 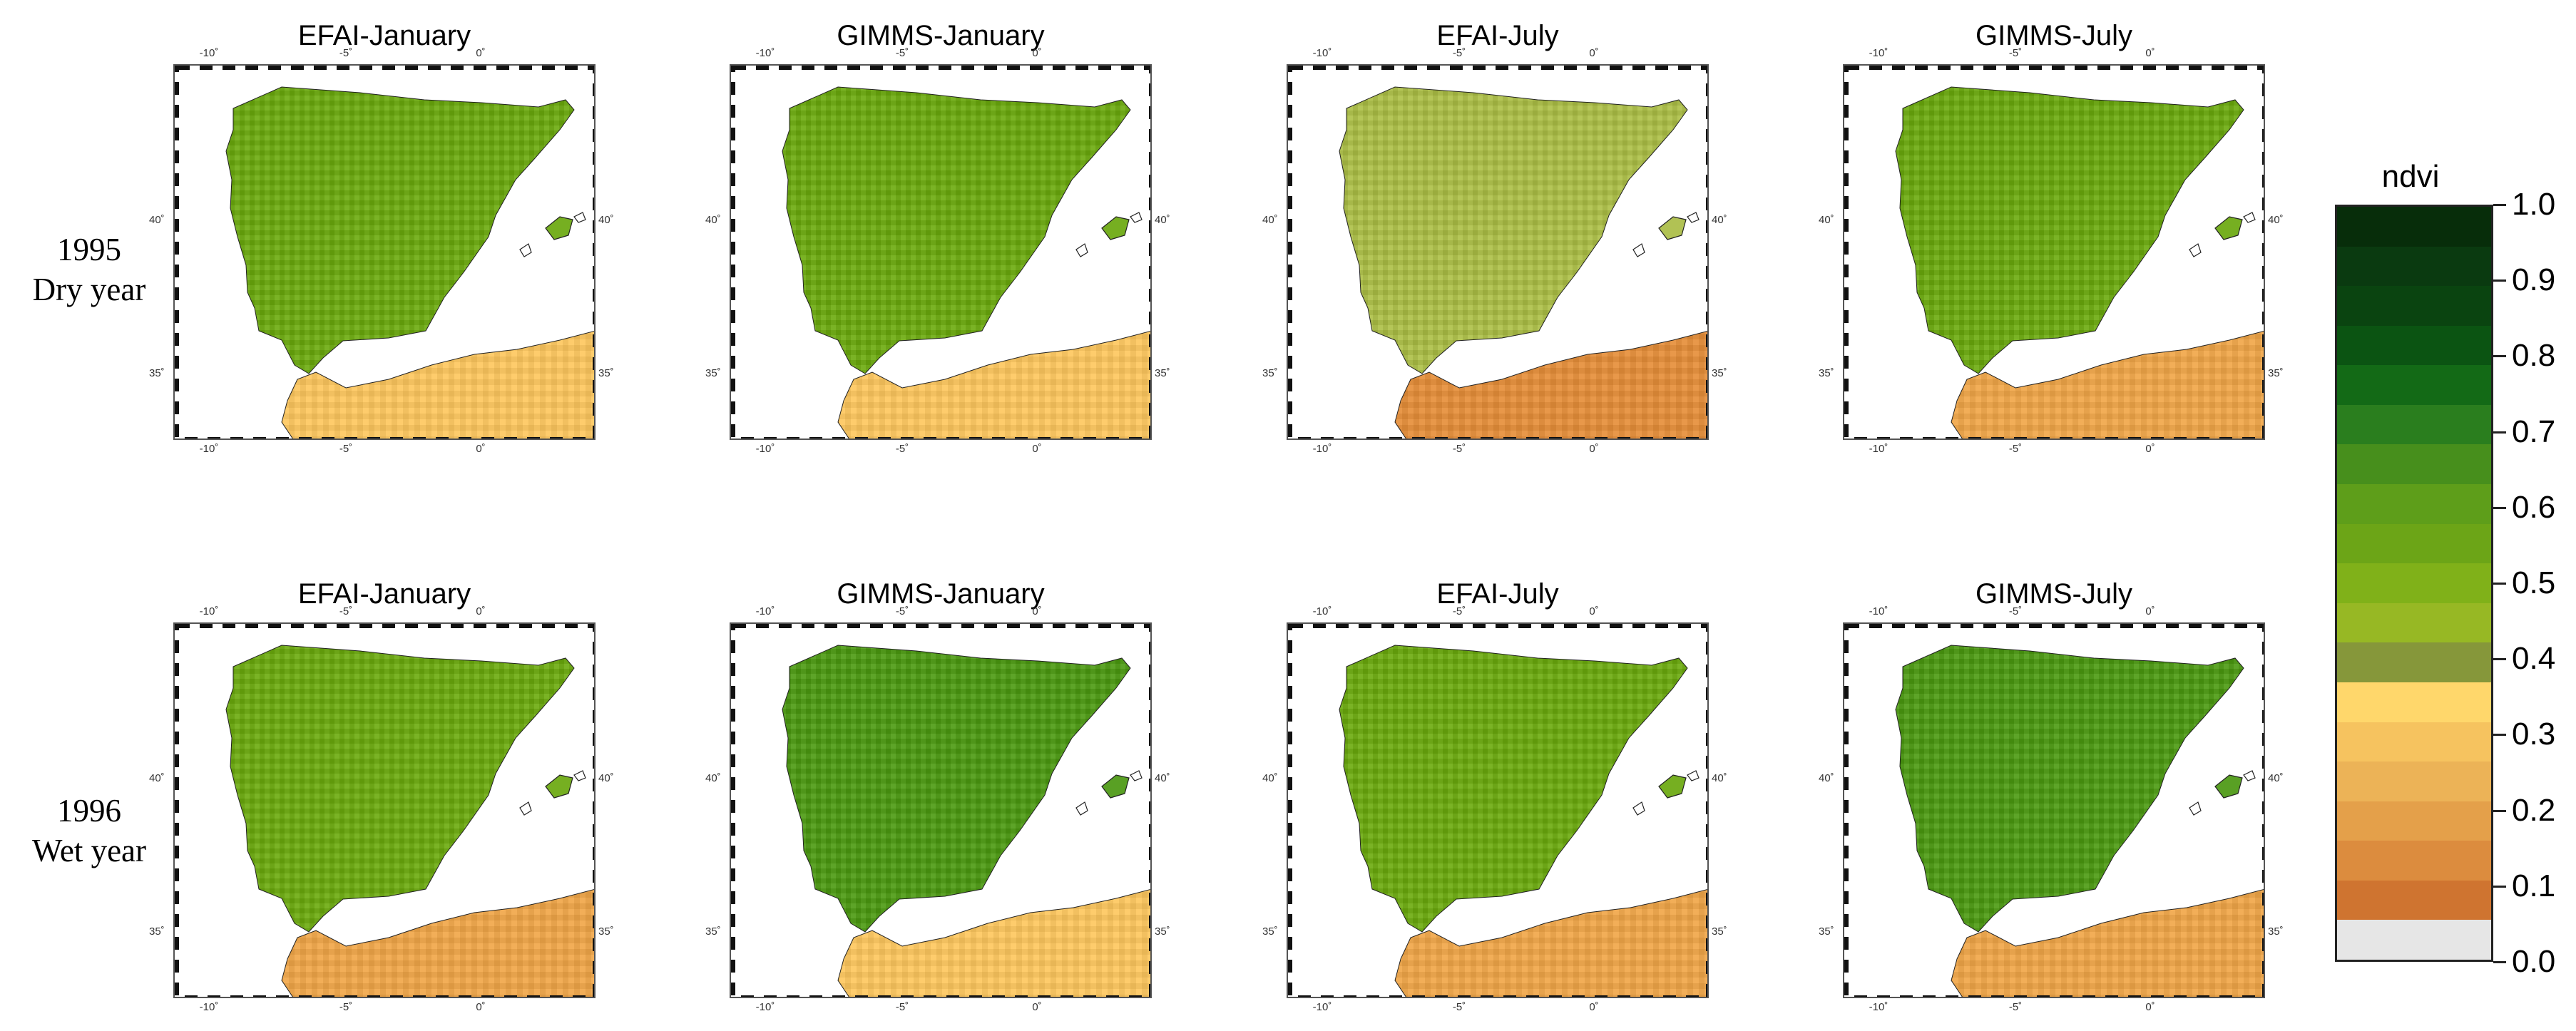 I want to click on row-type: Wet year, so click(x=89, y=850).